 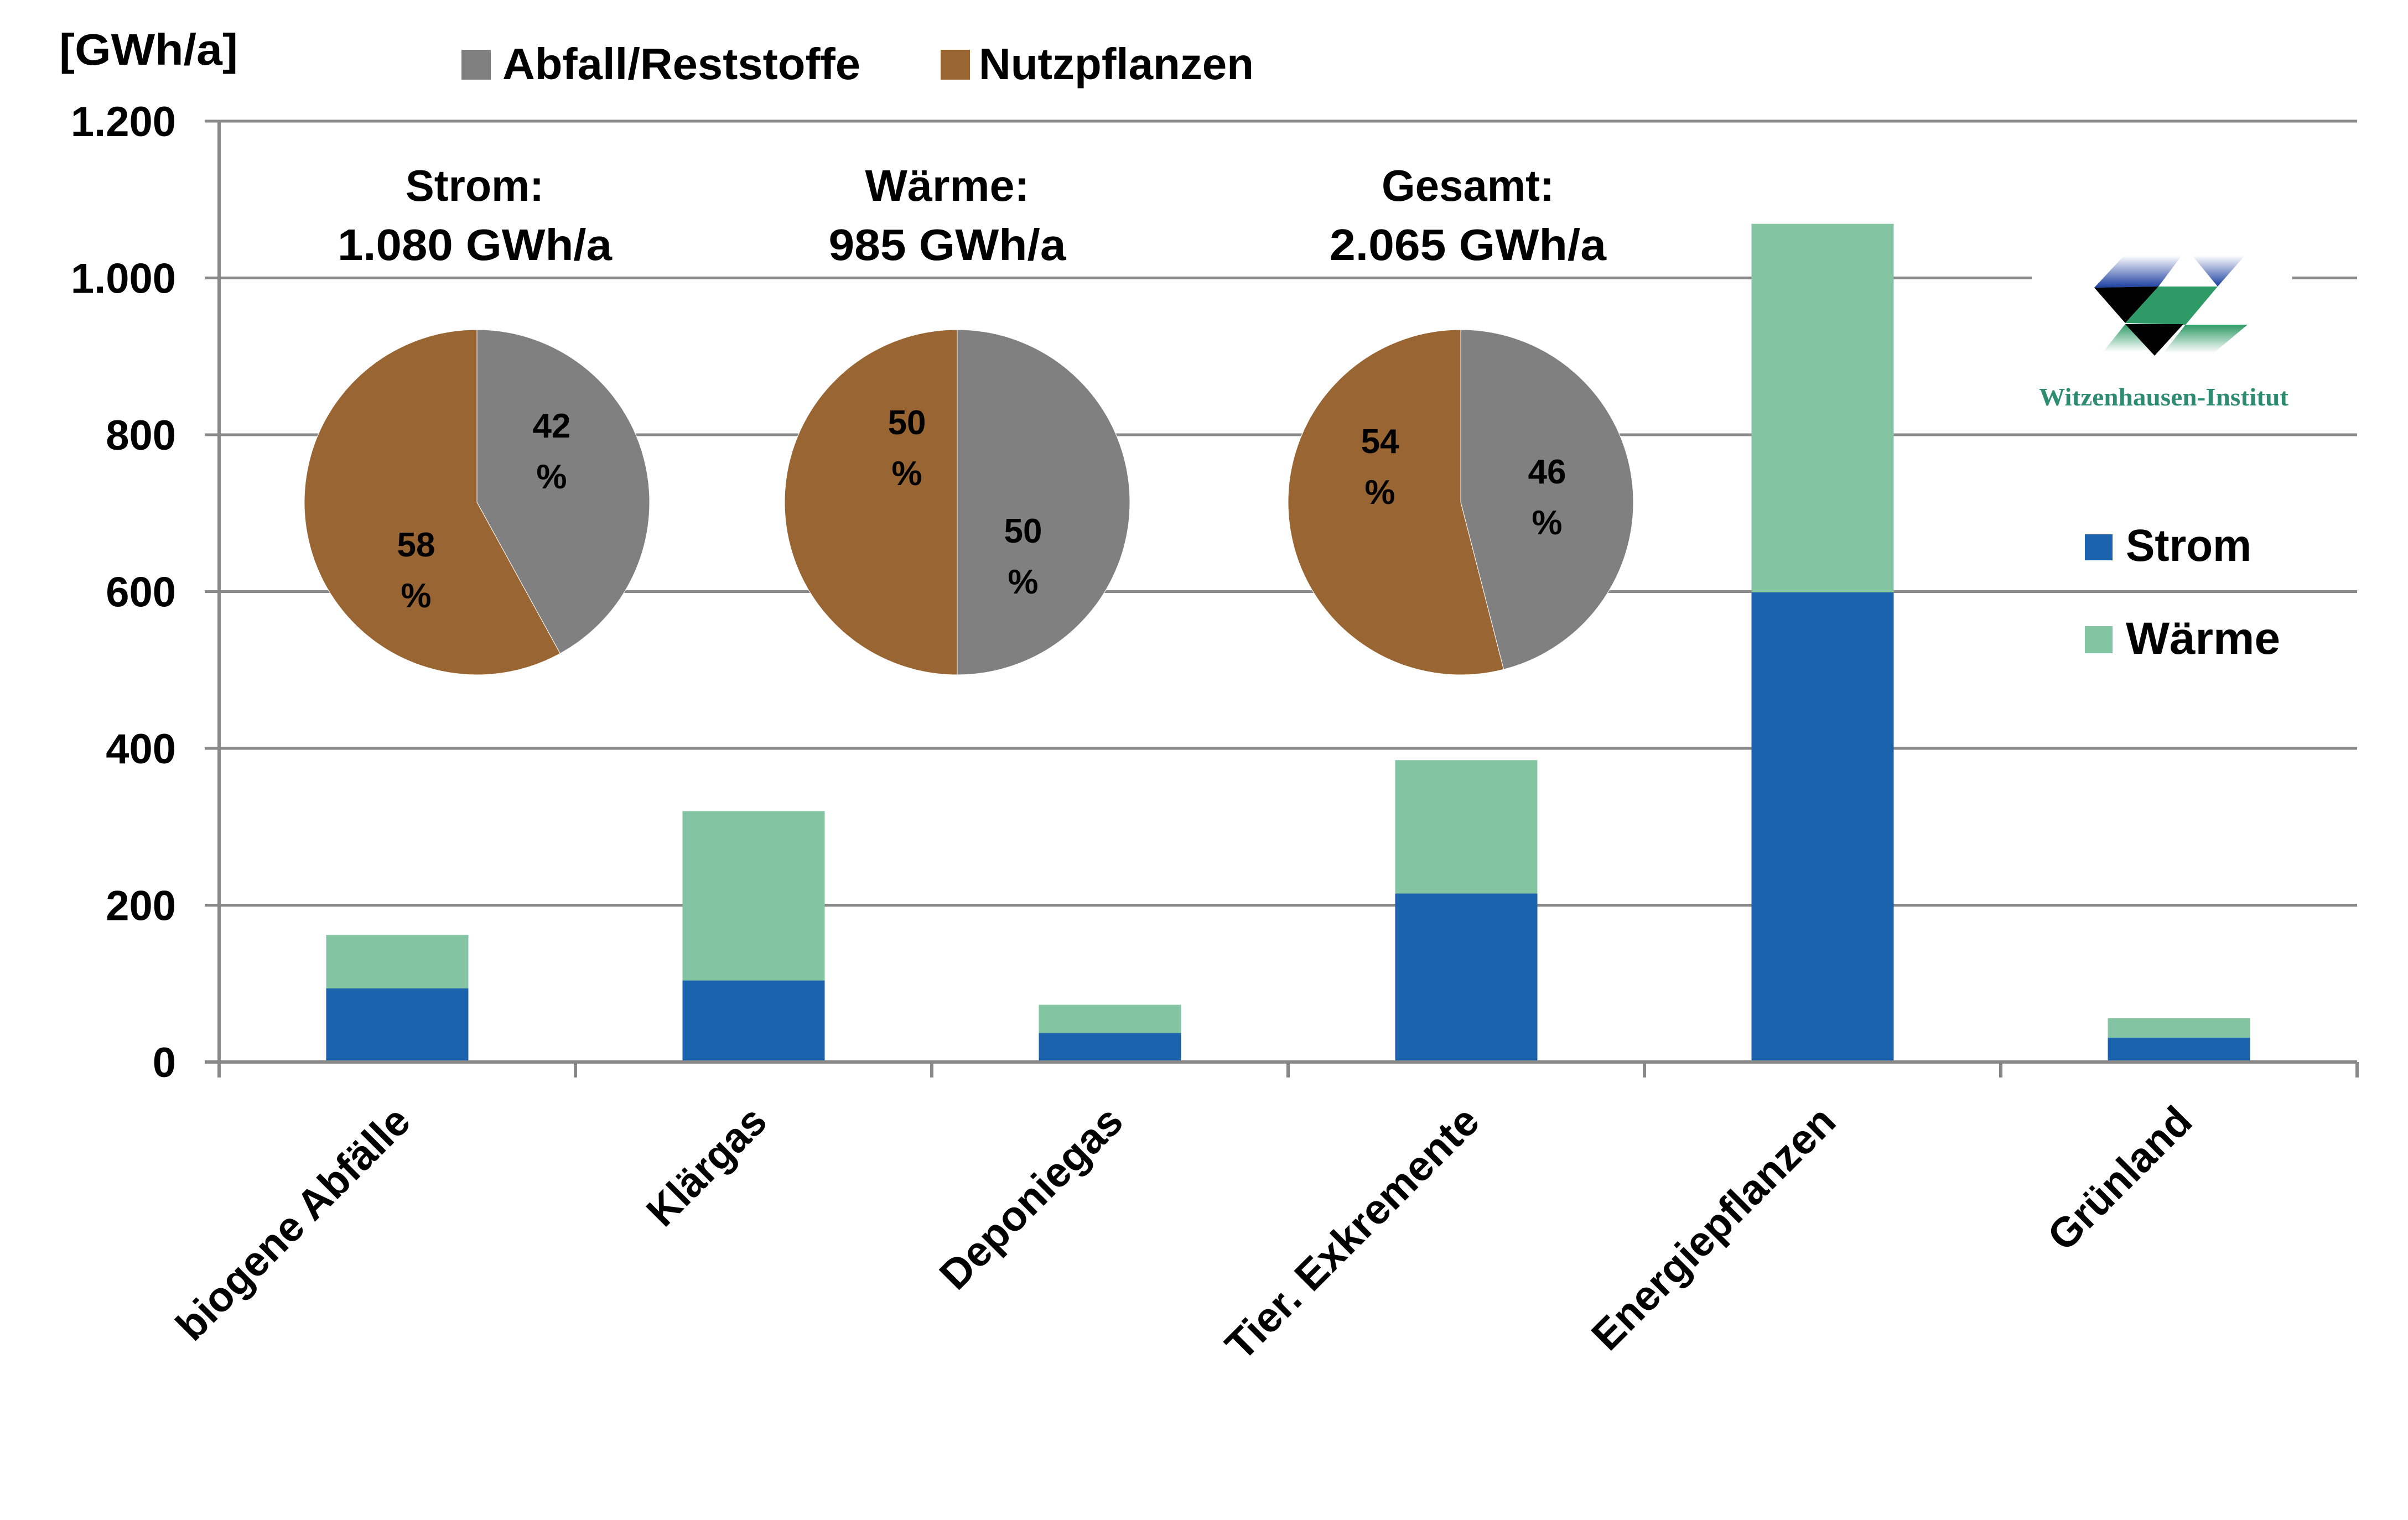 I want to click on pie-total: 2.065 GWh/a, so click(x=1468, y=245).